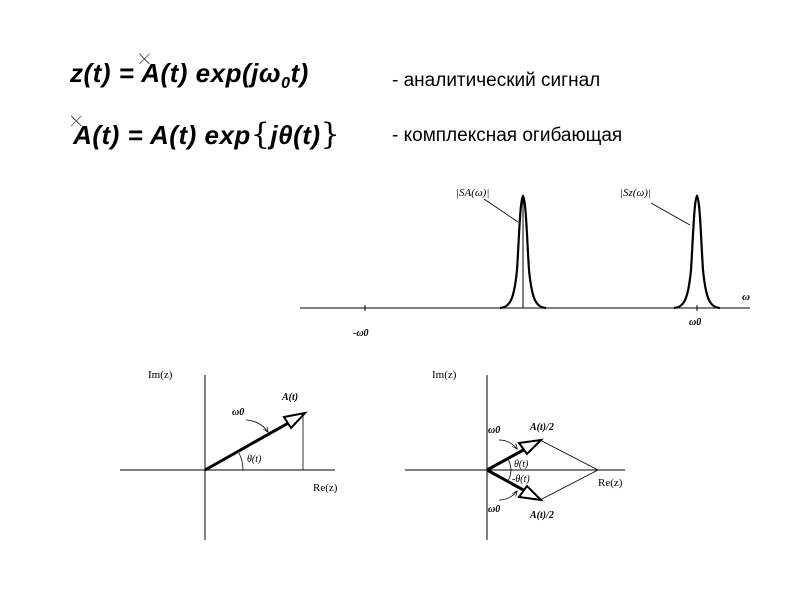  I want to click on upper-vector-shaft, so click(507, 459).